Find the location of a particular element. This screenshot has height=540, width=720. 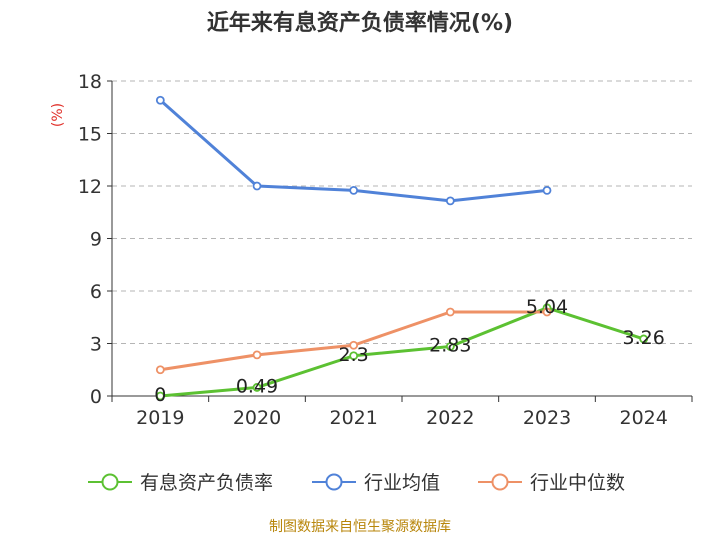

legend: 有息资产负债率 行业均值 行业中位数 is located at coordinates (356, 483).